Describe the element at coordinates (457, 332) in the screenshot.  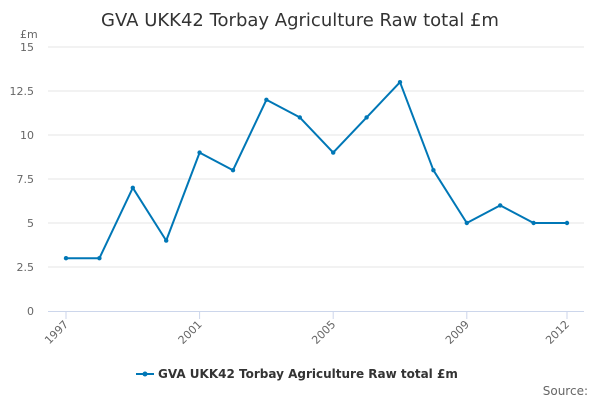
I see `x-tick-label: 2009` at that location.